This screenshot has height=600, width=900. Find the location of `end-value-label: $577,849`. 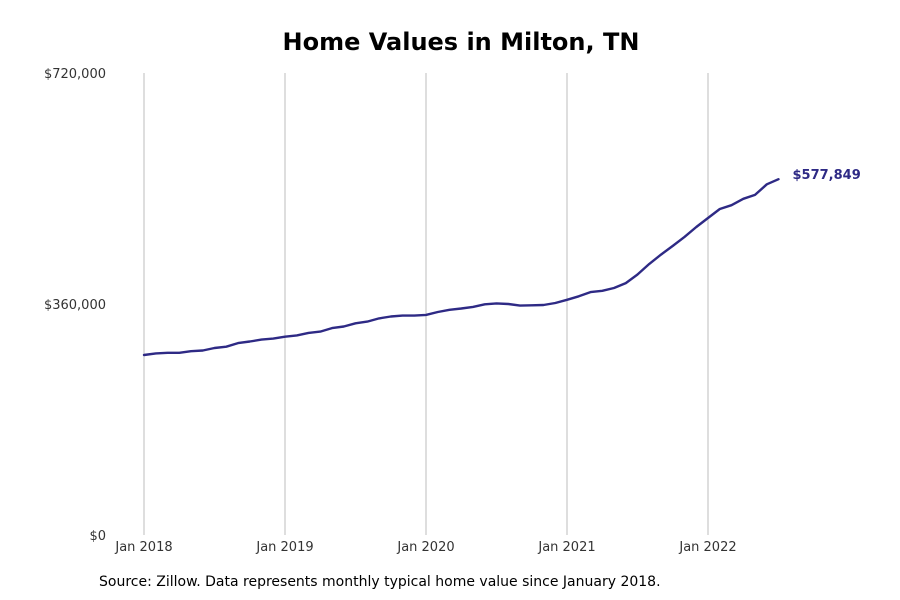

end-value-label: $577,849 is located at coordinates (827, 175).